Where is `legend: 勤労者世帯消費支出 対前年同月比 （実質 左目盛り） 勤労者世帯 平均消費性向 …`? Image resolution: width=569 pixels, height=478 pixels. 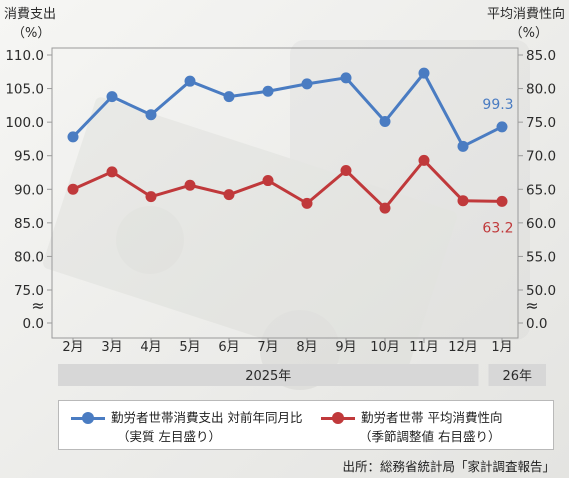 legend: 勤労者世帯消費支出 対前年同月比 （実質 左目盛り） 勤労者世帯 平均消費性向 … is located at coordinates (306, 425).